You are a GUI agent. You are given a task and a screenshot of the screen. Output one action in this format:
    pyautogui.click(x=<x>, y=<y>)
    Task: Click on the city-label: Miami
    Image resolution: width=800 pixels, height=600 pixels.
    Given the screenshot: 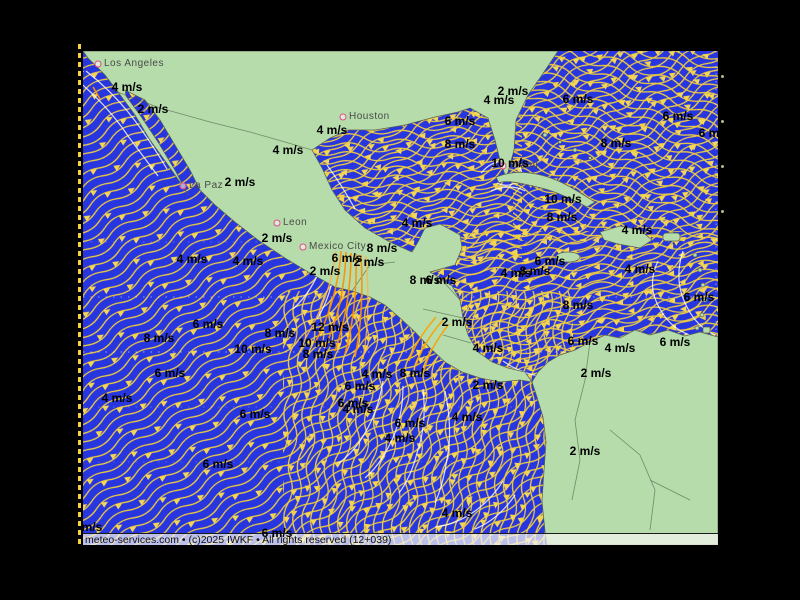 What is the action you would take?
    pyautogui.click(x=524, y=165)
    